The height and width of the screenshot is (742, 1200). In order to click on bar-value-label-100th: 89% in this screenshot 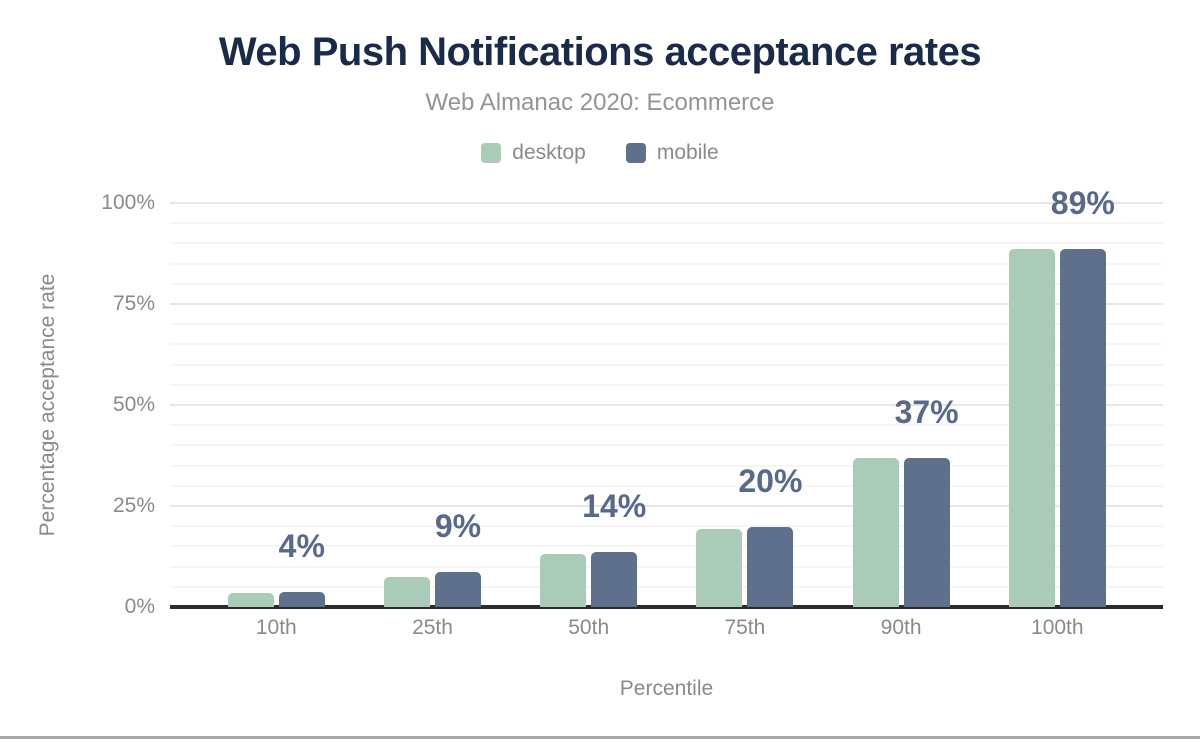, I will do `click(1082, 202)`.